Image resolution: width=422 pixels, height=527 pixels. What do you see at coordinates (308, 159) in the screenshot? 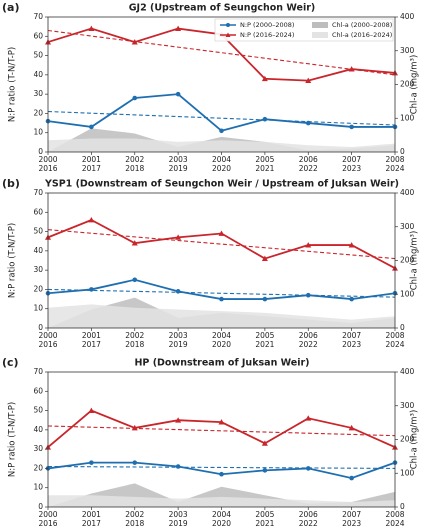
I see `x-tick-label: 2006` at bounding box center [308, 159].